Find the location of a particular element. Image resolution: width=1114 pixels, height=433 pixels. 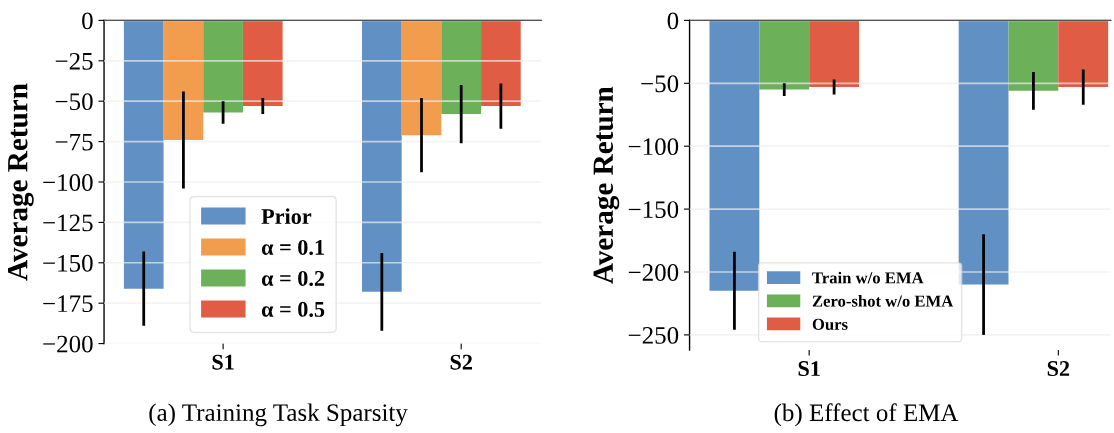

legend-label: Train w/o EMA is located at coordinates (868, 277).